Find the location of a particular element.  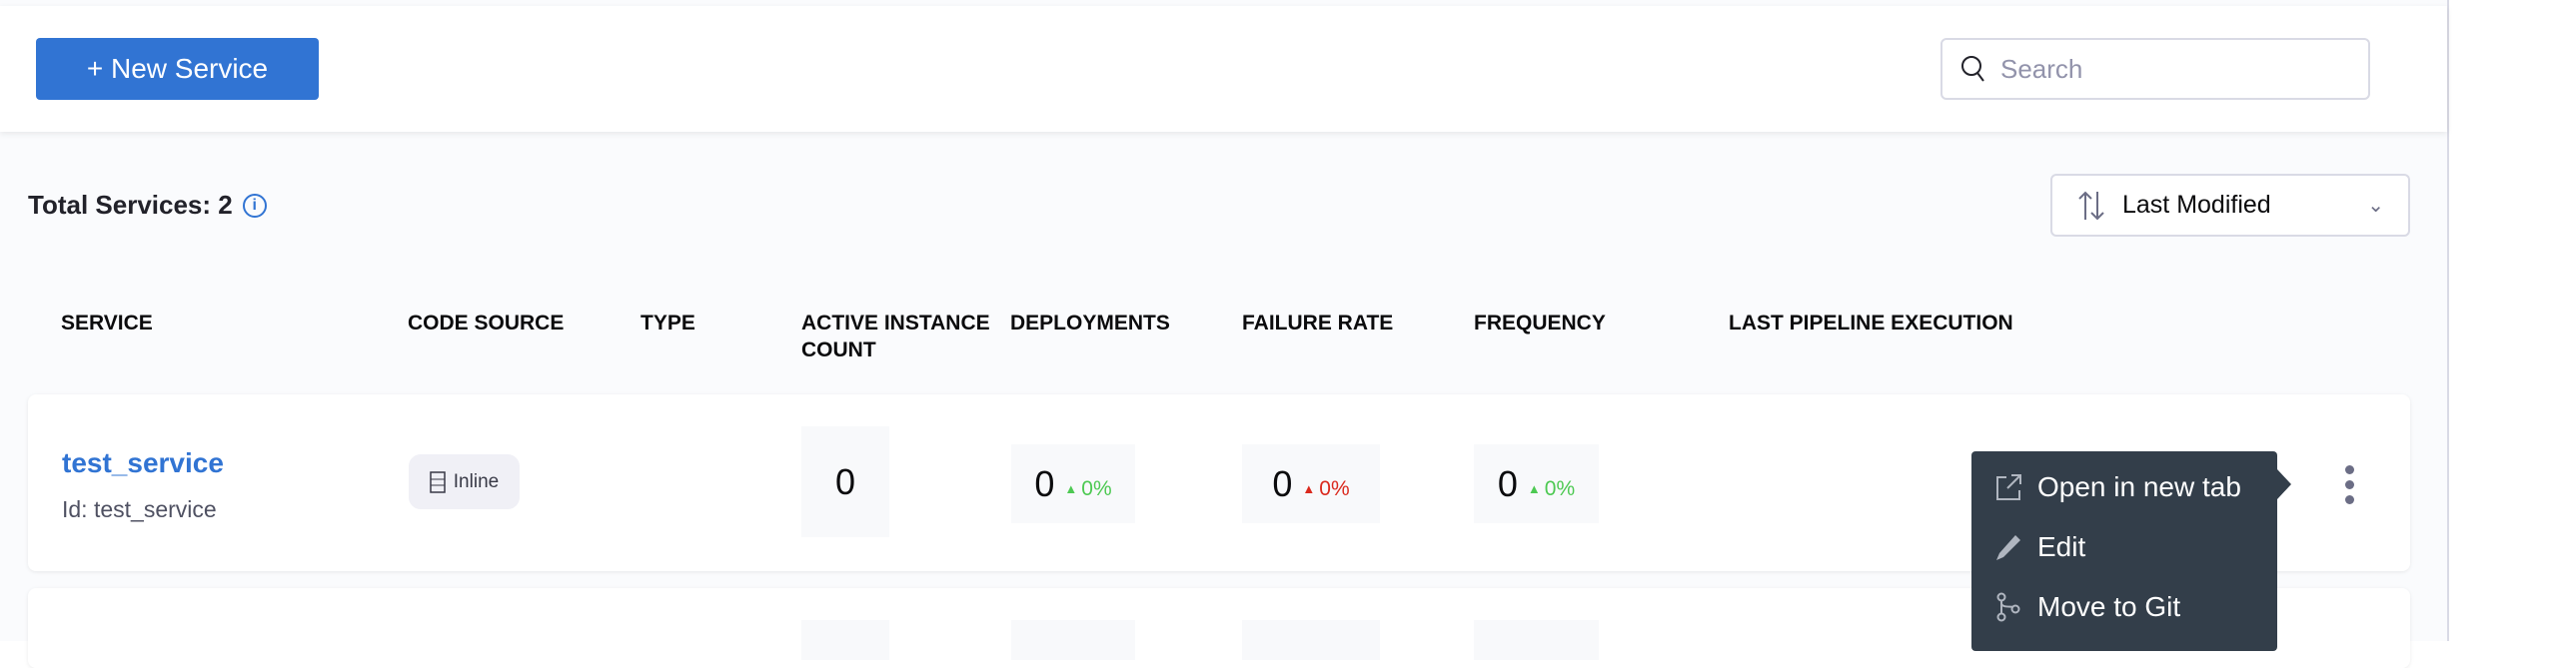

code-source-badge: Inline is located at coordinates (464, 481).